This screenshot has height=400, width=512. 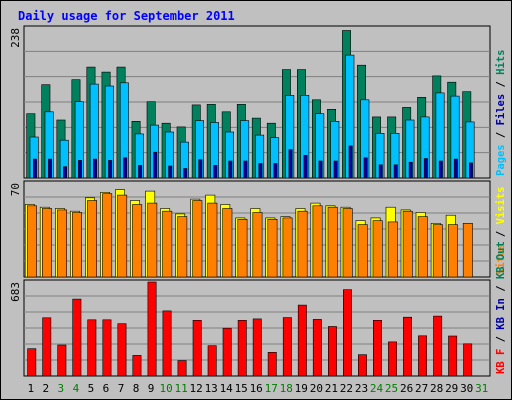 I want to click on panel-bottom-max-label: 683, so click(x=15, y=292).